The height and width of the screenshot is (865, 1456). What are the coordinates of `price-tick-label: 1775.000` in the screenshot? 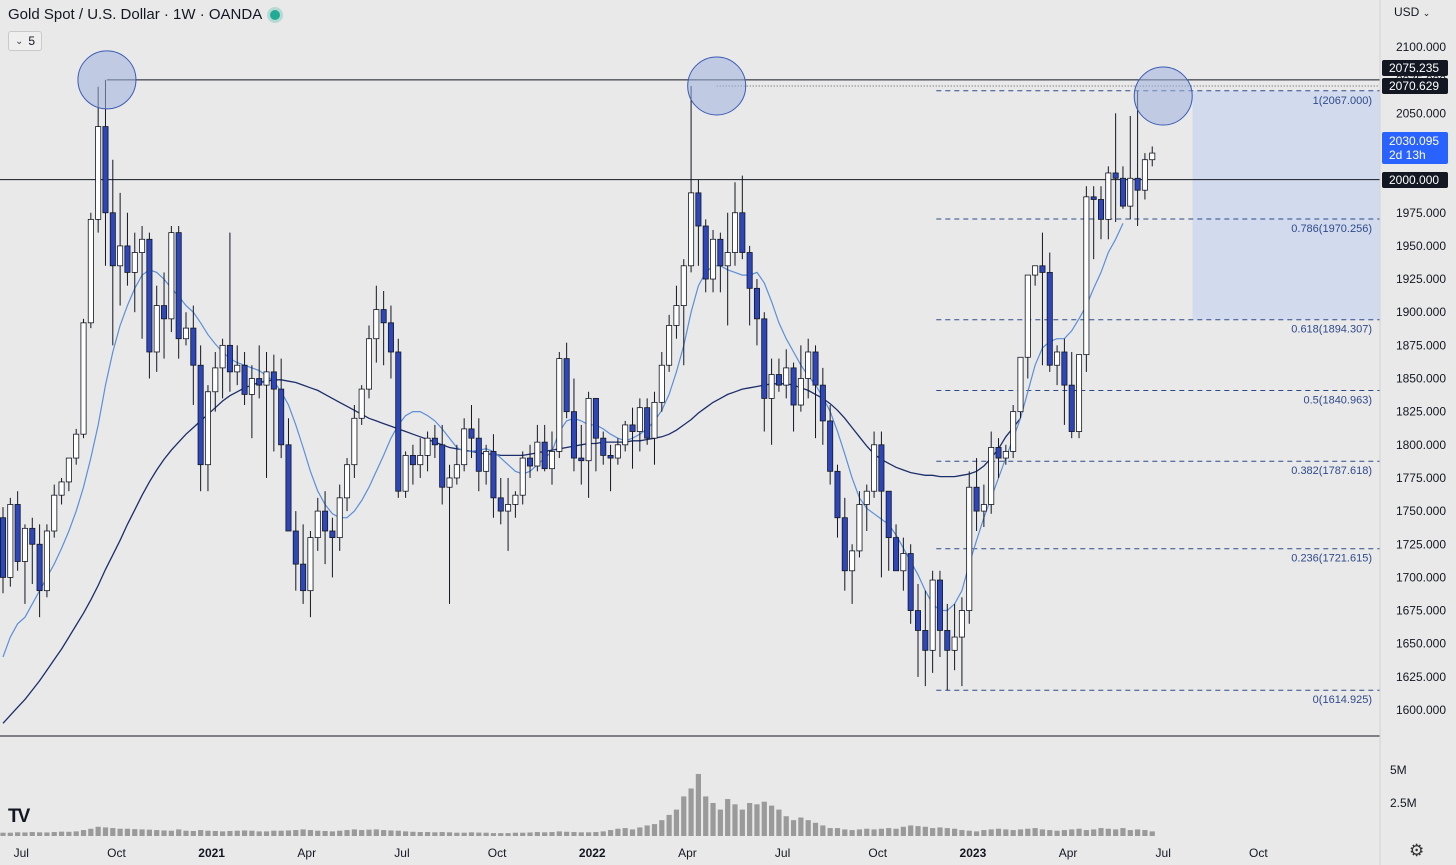 It's located at (1421, 478).